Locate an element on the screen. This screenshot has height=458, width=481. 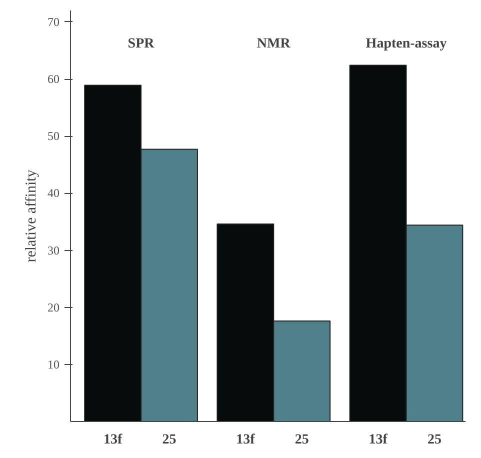
y-tick-label: 40 is located at coordinates (54, 193).